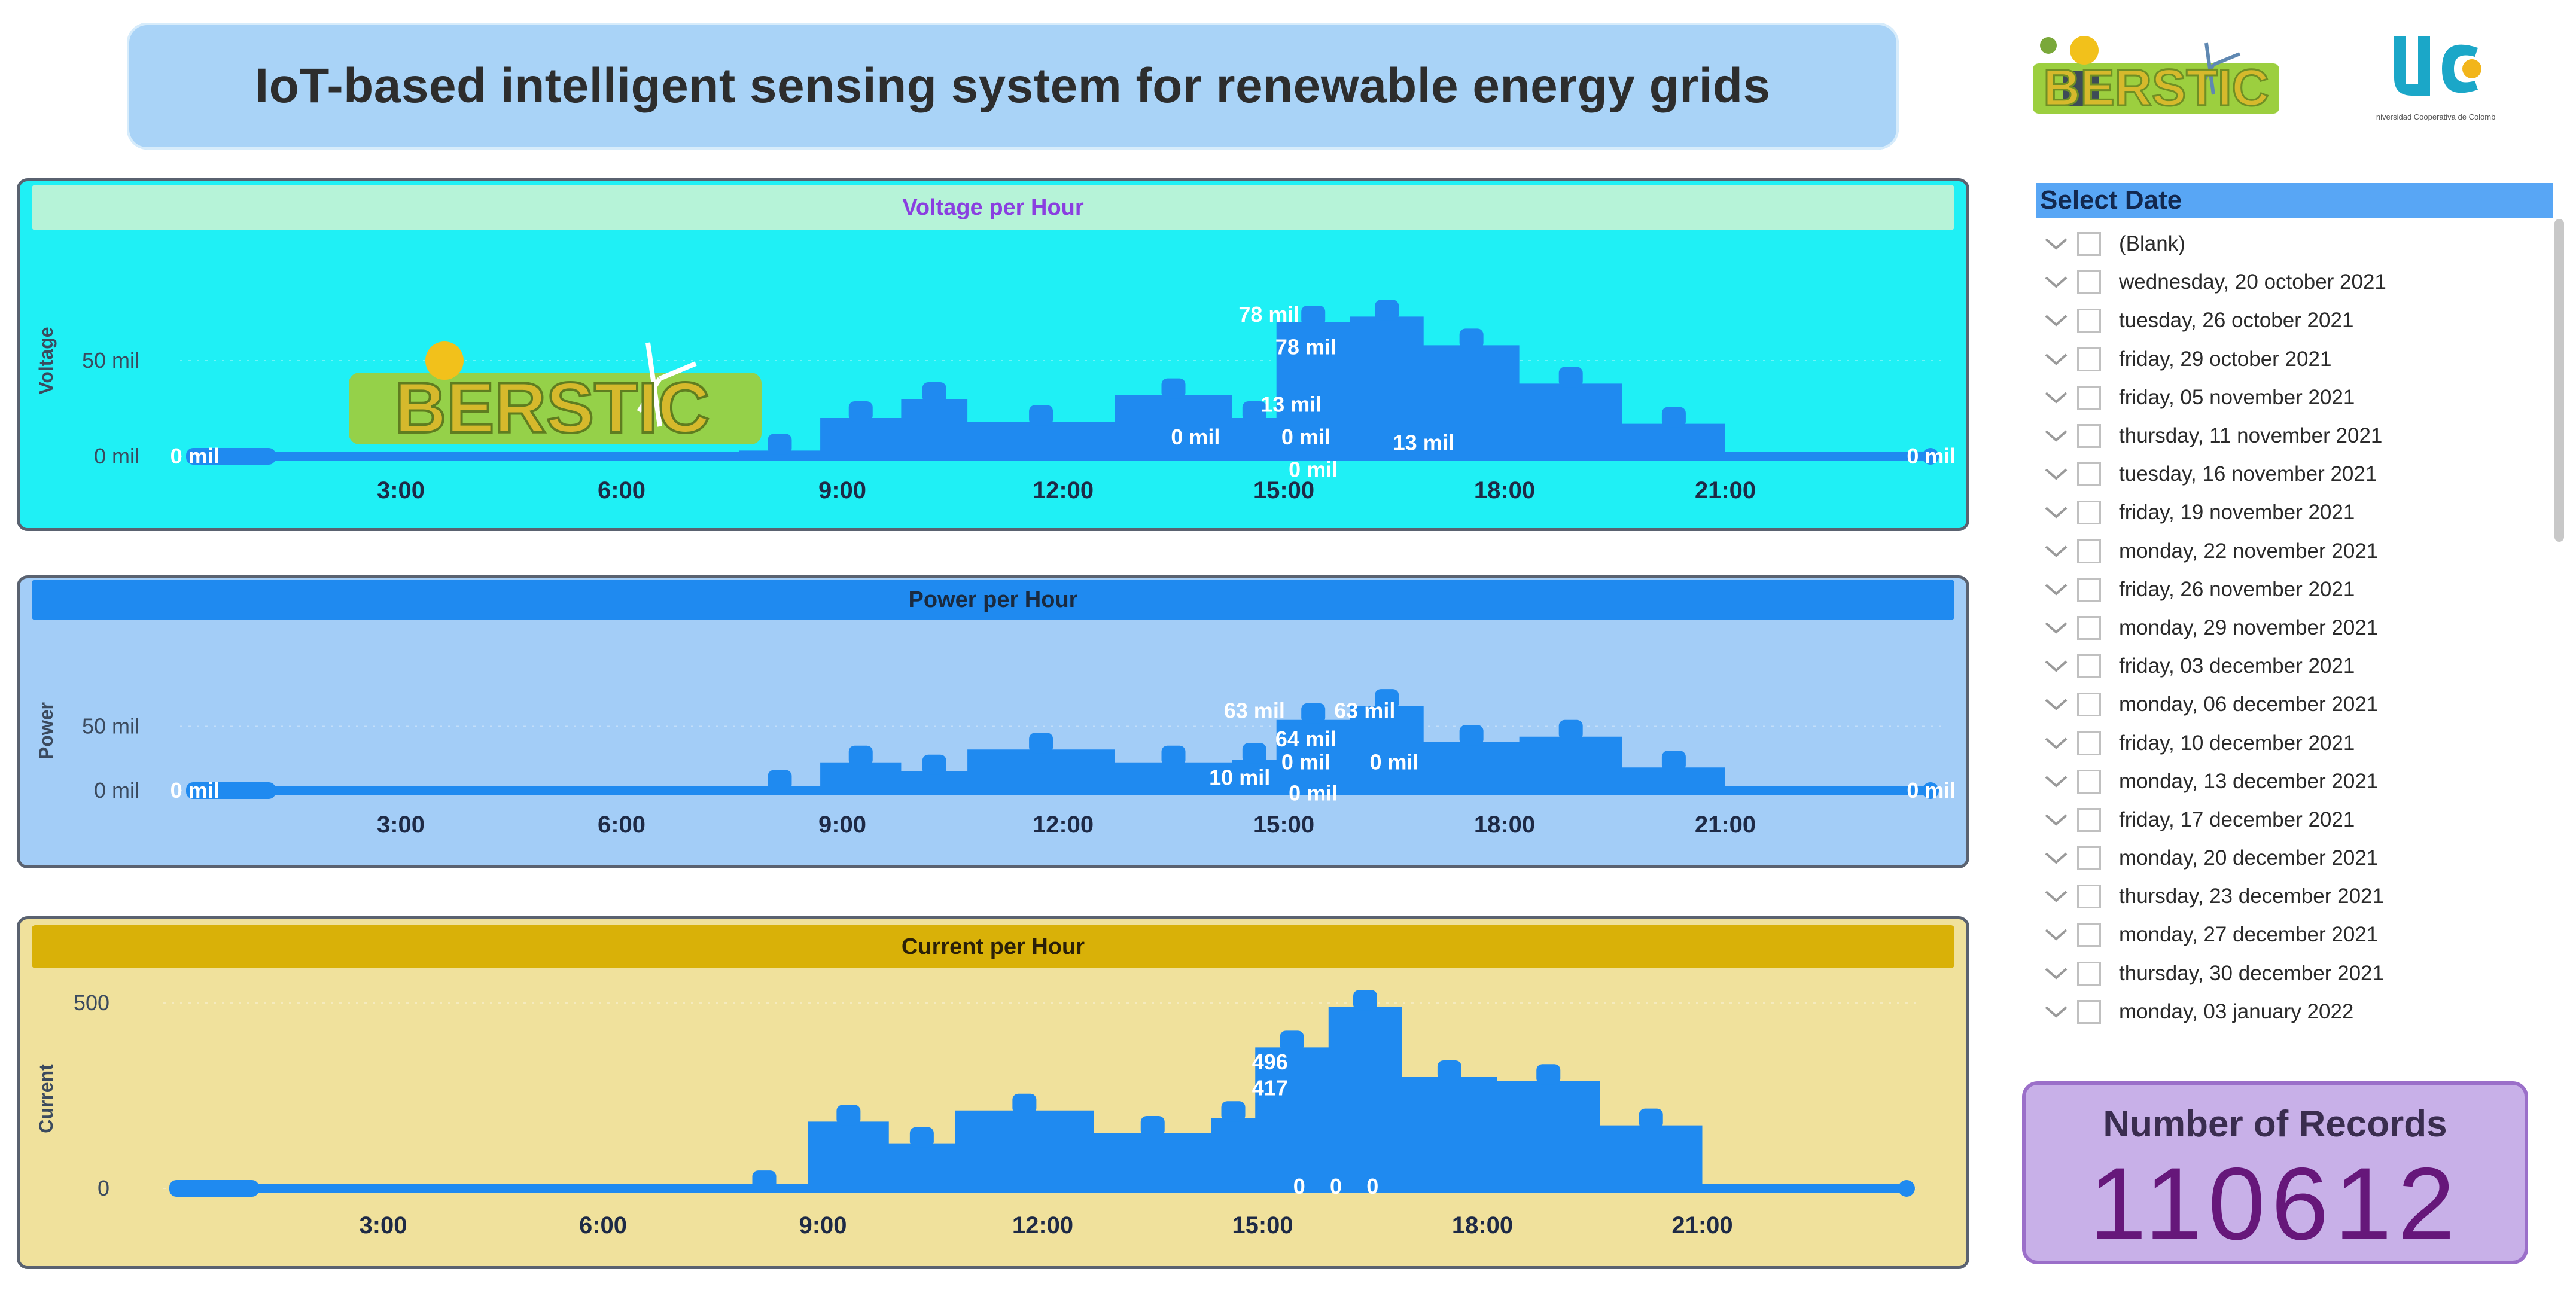 The height and width of the screenshot is (1293, 2576). Describe the element at coordinates (1423, 443) in the screenshot. I see `data-label: 13 mil` at that location.